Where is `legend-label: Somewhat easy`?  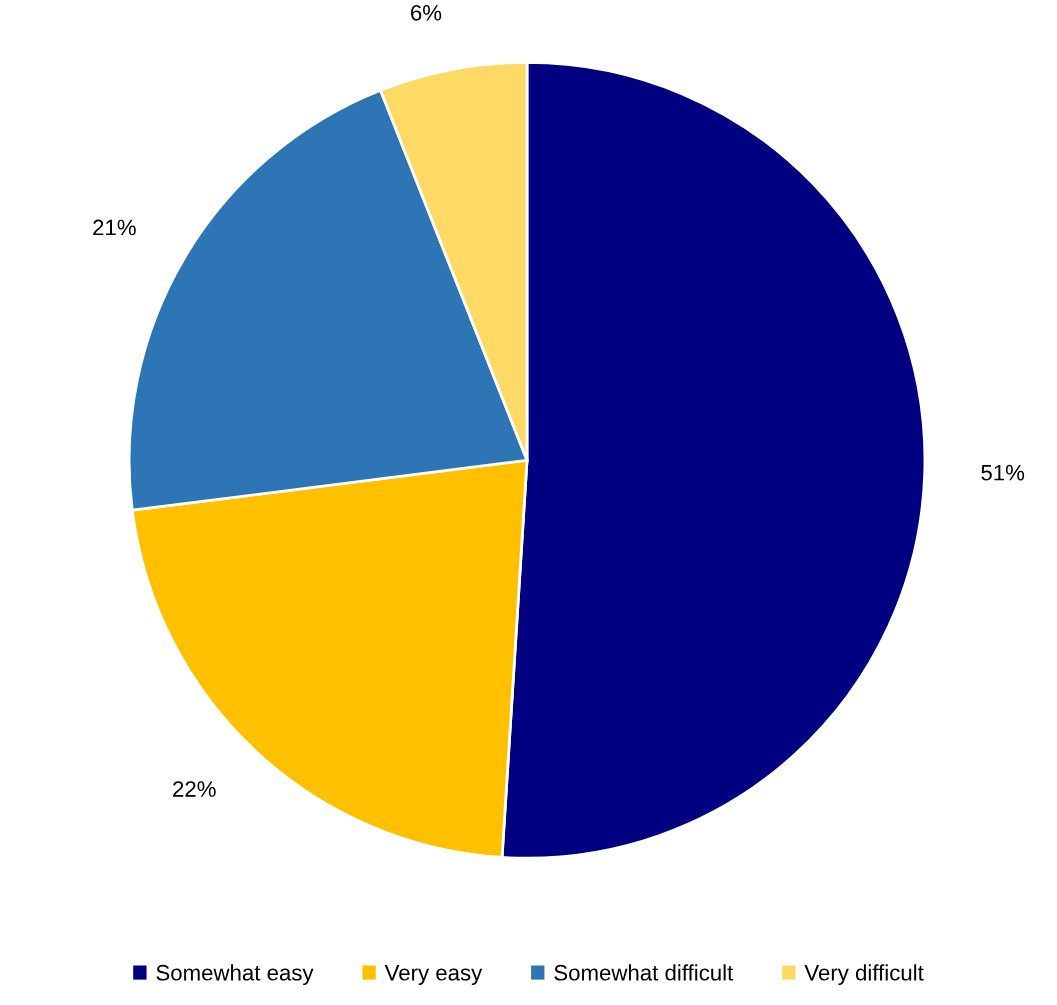
legend-label: Somewhat easy is located at coordinates (235, 974).